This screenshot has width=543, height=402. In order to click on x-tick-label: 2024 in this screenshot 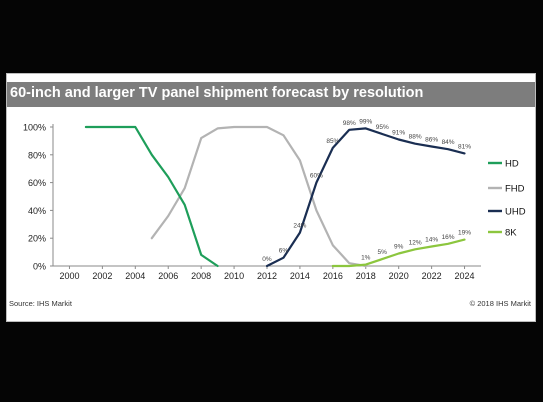, I will do `click(465, 276)`.